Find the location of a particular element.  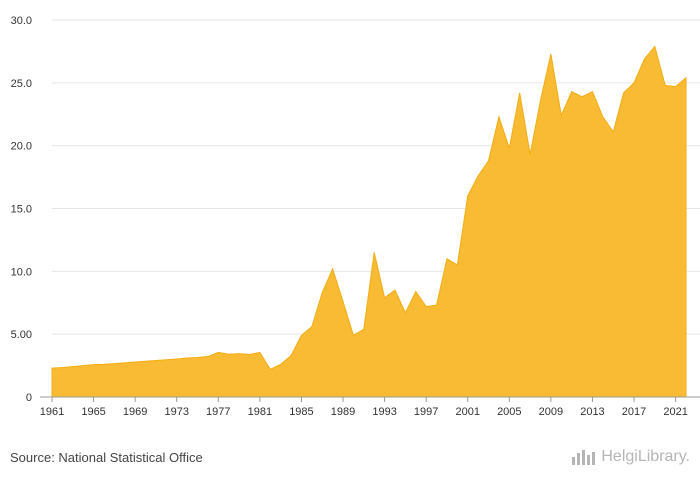

x-tick-label: 2013 is located at coordinates (592, 412).